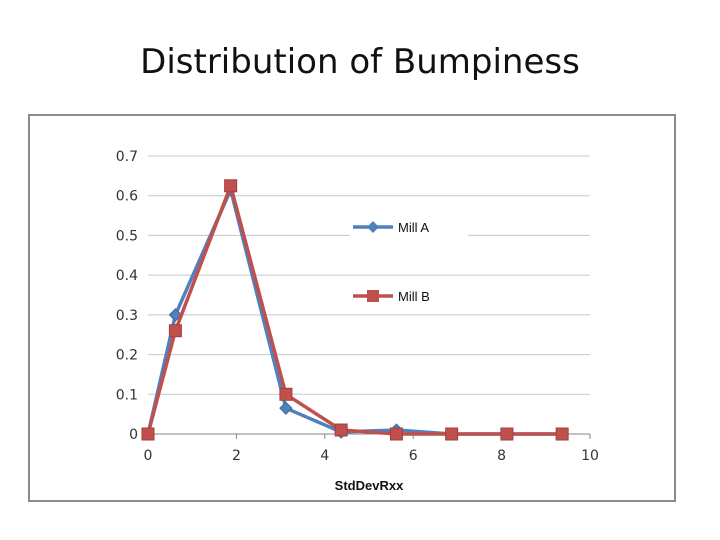 The height and width of the screenshot is (540, 720). Describe the element at coordinates (127, 197) in the screenshot. I see `y-tick-label: 0.6` at that location.